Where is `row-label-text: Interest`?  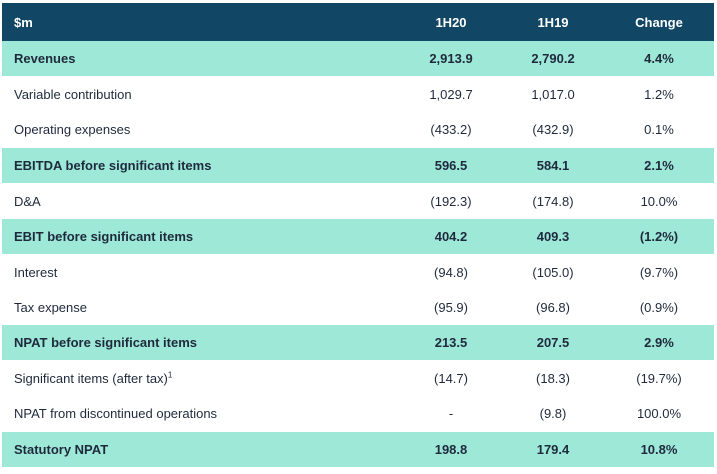
row-label-text: Interest is located at coordinates (36, 272).